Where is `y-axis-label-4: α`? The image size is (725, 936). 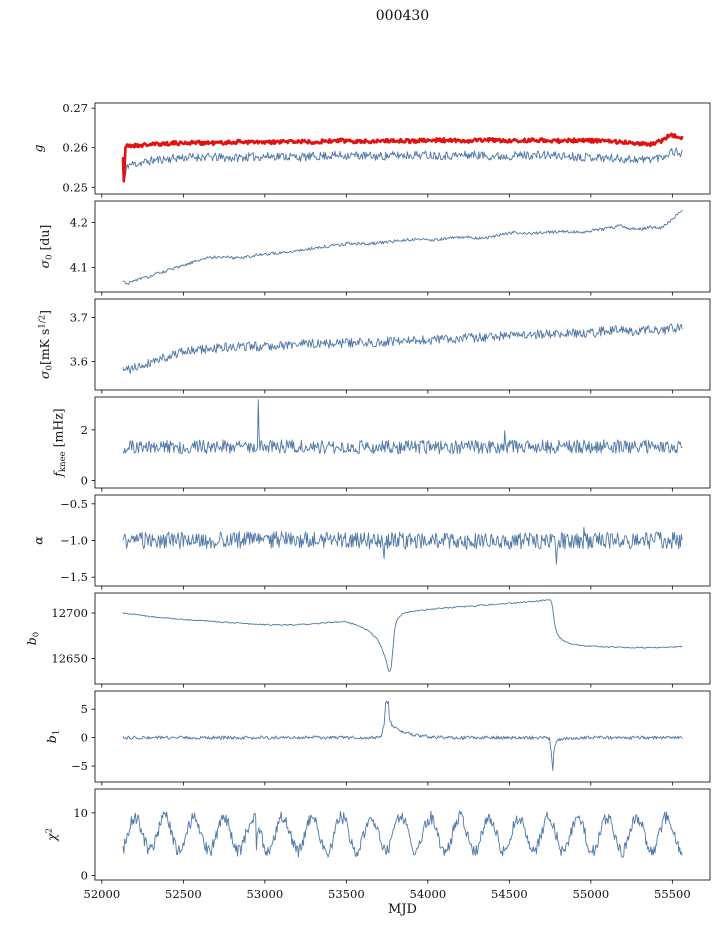
y-axis-label-4: α is located at coordinates (38, 540).